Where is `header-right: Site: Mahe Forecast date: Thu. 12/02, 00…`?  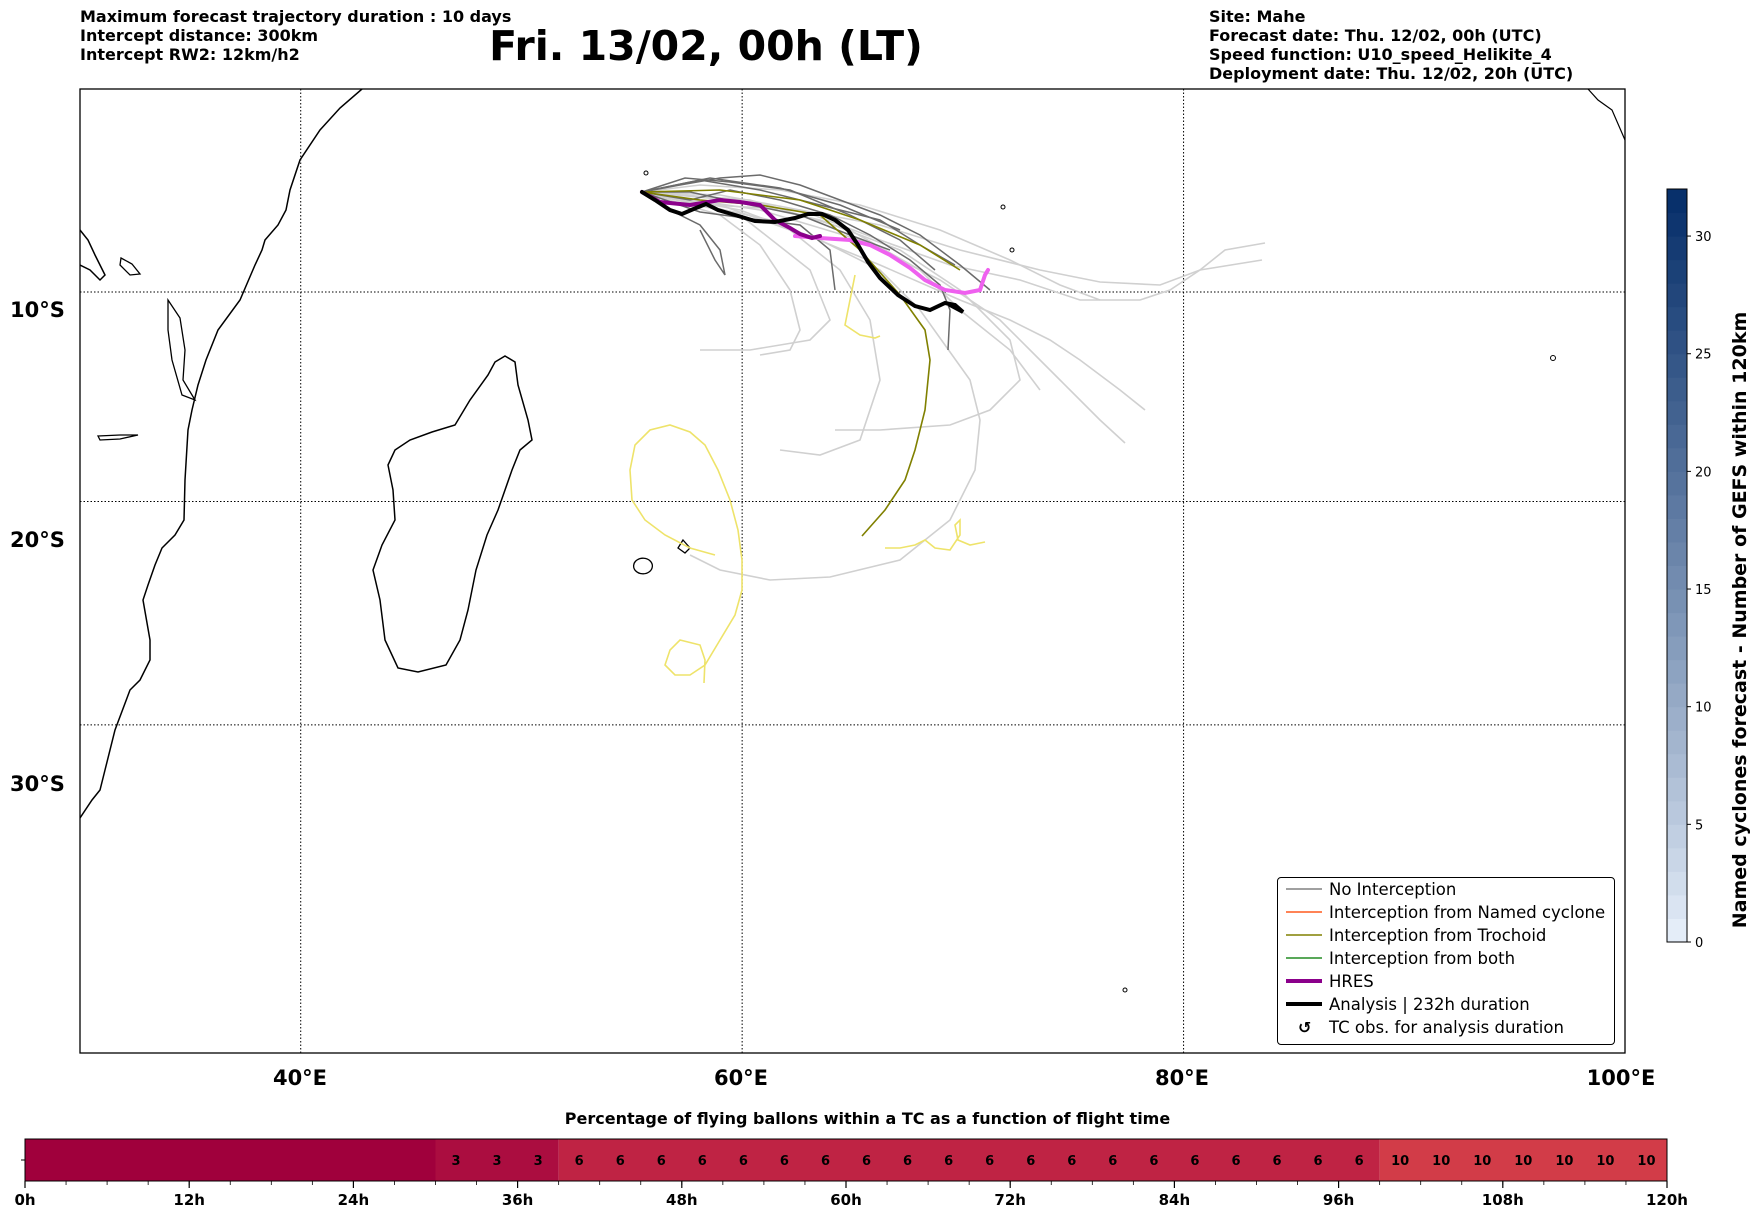 header-right: Site: Mahe Forecast date: Thu. 12/02, 00… is located at coordinates (1391, 45).